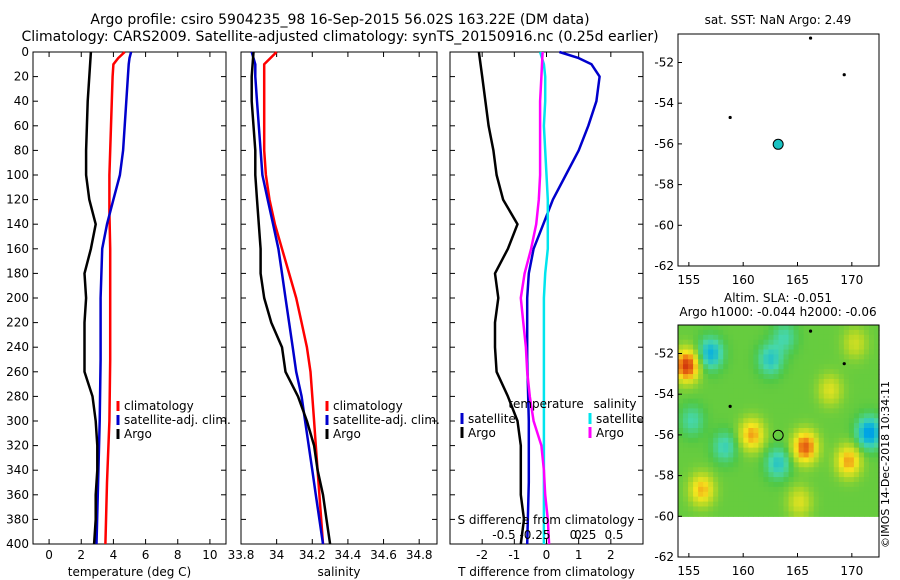  Describe the element at coordinates (611, 555) in the screenshot. I see `x-tick-label: 2` at that location.